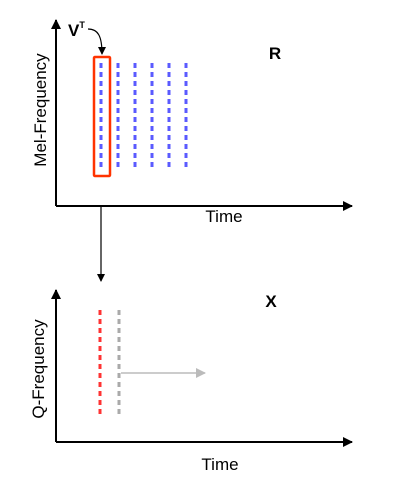  What do you see at coordinates (95, 41) in the screenshot?
I see `vector-pointer-arrow` at bounding box center [95, 41].